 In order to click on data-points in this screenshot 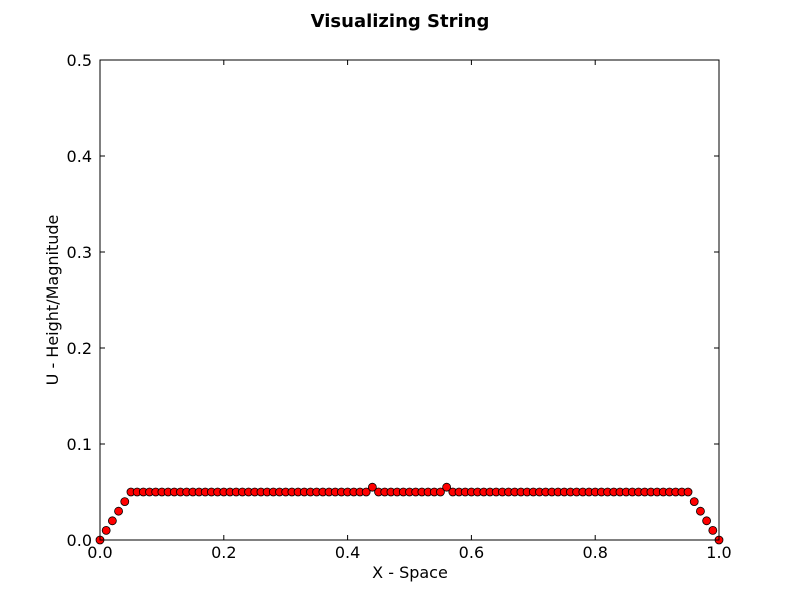, I will do `click(409, 513)`.